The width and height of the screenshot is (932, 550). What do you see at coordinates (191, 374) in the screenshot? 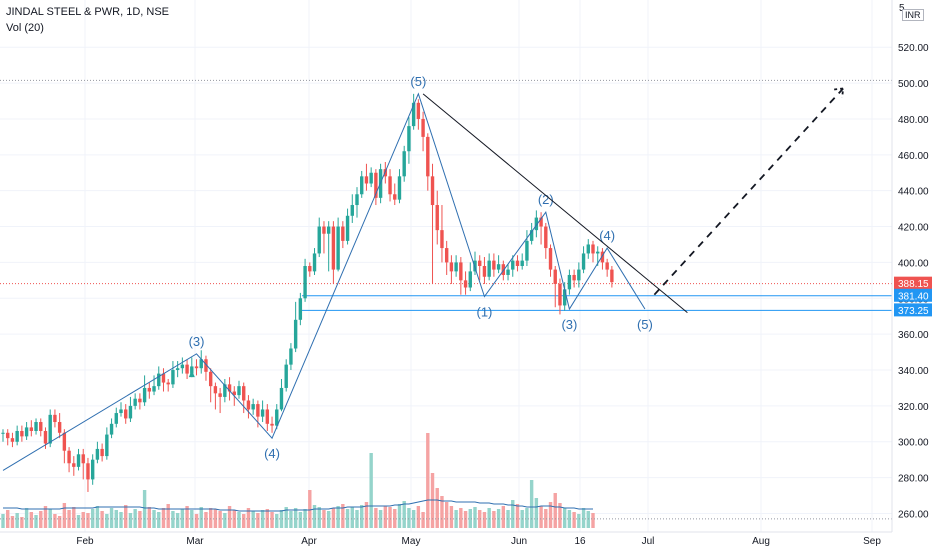
I see `signal-marker-icon` at bounding box center [191, 374].